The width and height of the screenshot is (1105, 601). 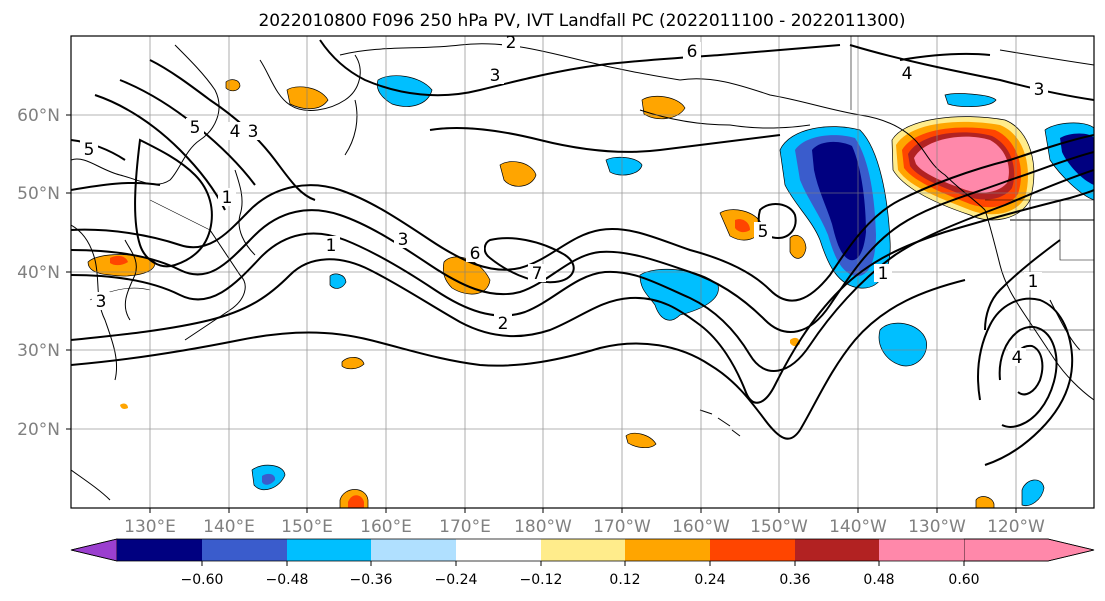 What do you see at coordinates (202, 580) in the screenshot?
I see `colorbar-tick-label: −0.60` at bounding box center [202, 580].